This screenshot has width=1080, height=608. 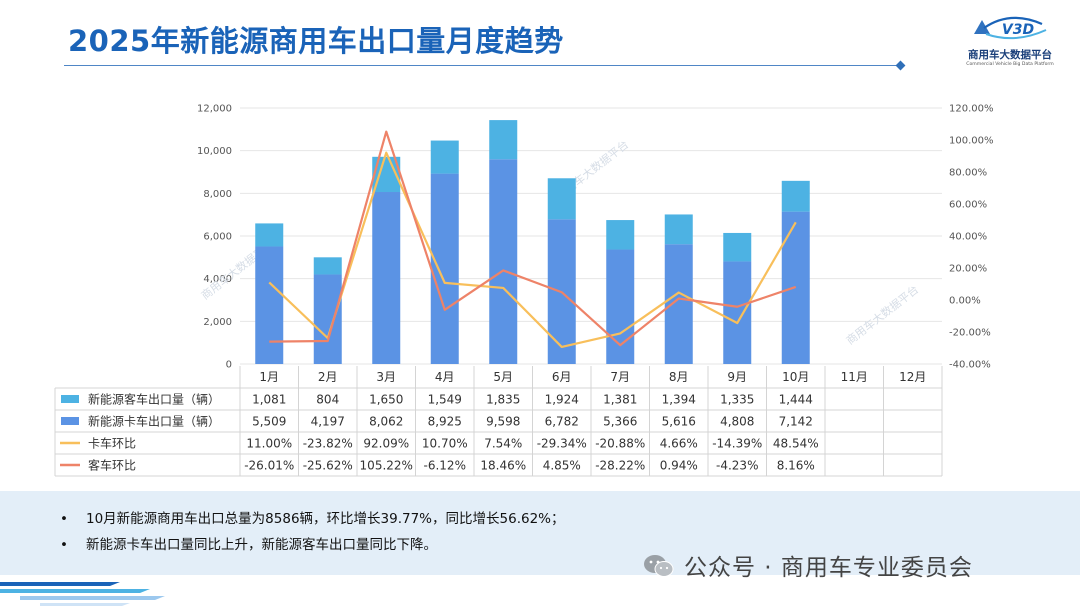 I want to click on right-tick-label: 100.00%, so click(x=971, y=141).